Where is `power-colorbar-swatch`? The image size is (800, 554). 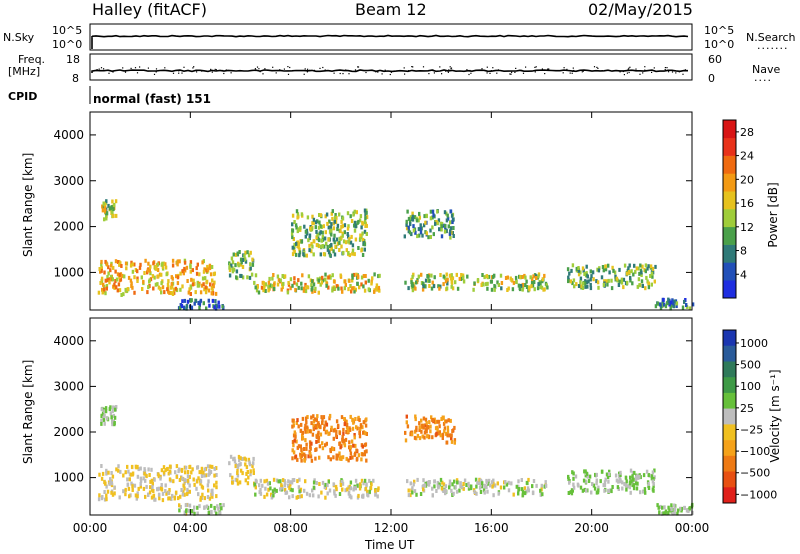
power-colorbar-swatch is located at coordinates (729, 235).